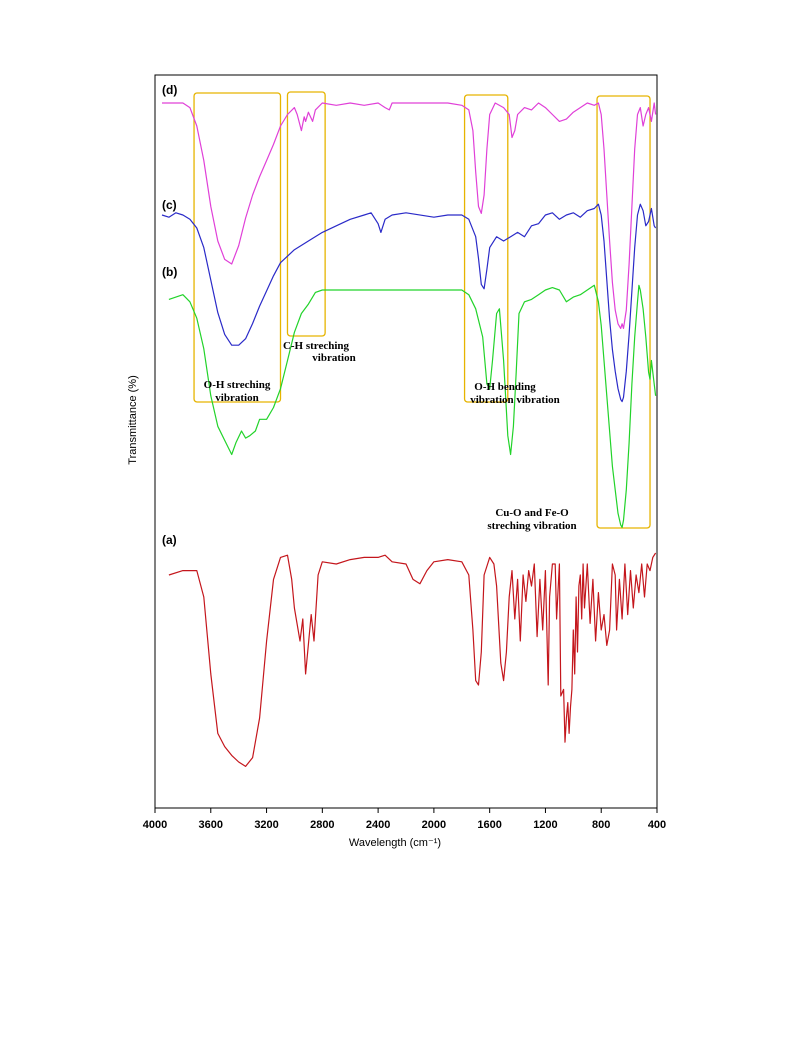  What do you see at coordinates (169, 205) in the screenshot?
I see `label-c: (c)` at bounding box center [169, 205].